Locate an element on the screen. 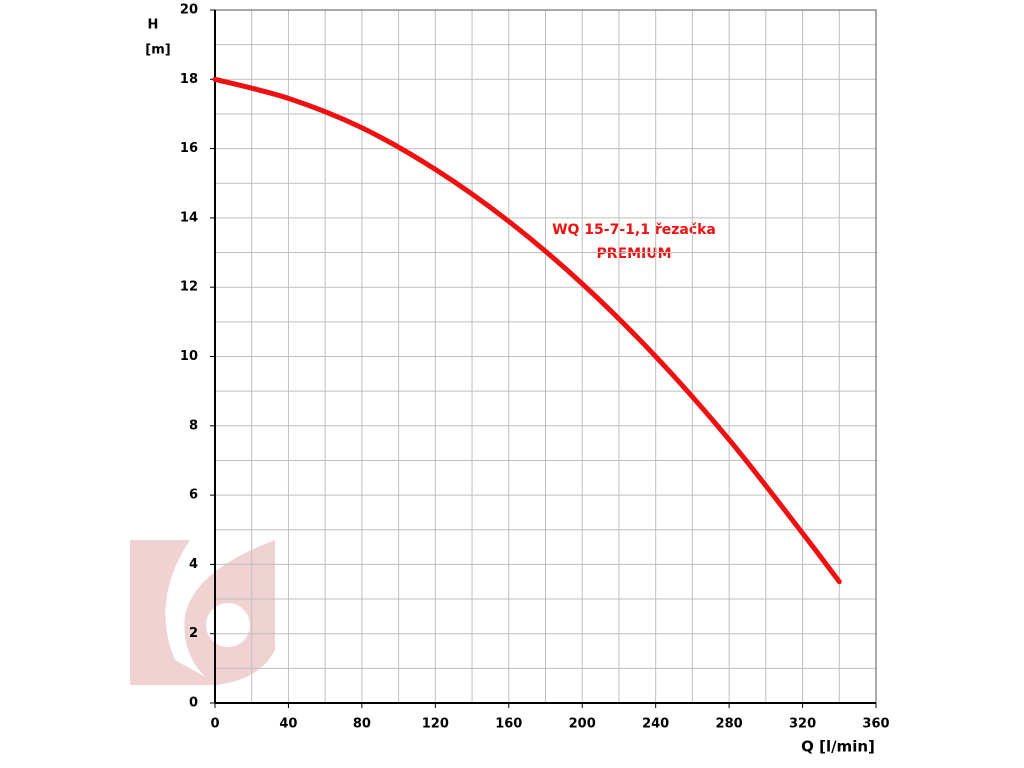 This screenshot has width=1024, height=768. y-tick-label: 2 is located at coordinates (193, 633).